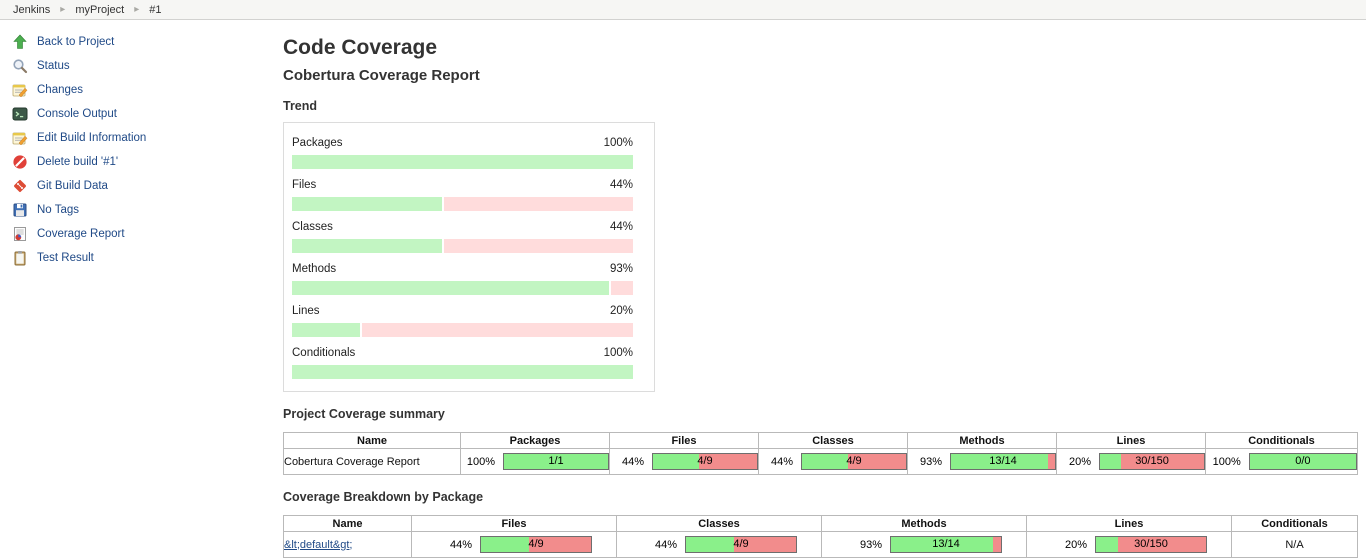  I want to click on trend-label: Conditionals, so click(324, 353).